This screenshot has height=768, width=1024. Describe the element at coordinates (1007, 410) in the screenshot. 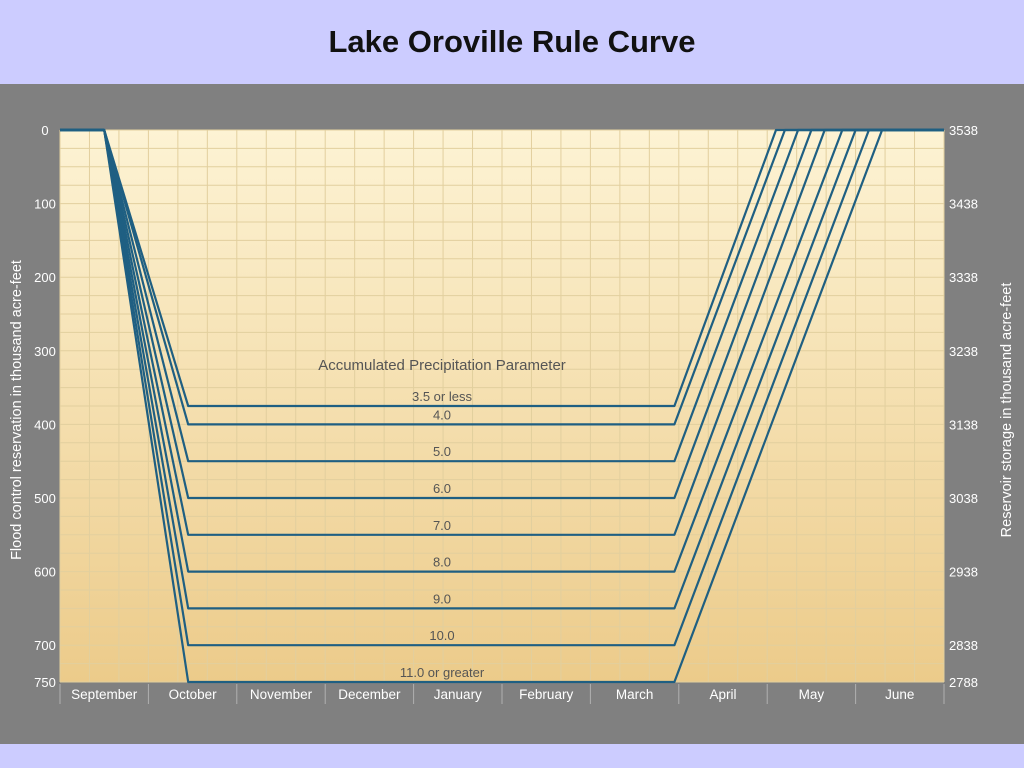

I see `right-axis-title: Reservoir storage in thousand acre-feet` at that location.